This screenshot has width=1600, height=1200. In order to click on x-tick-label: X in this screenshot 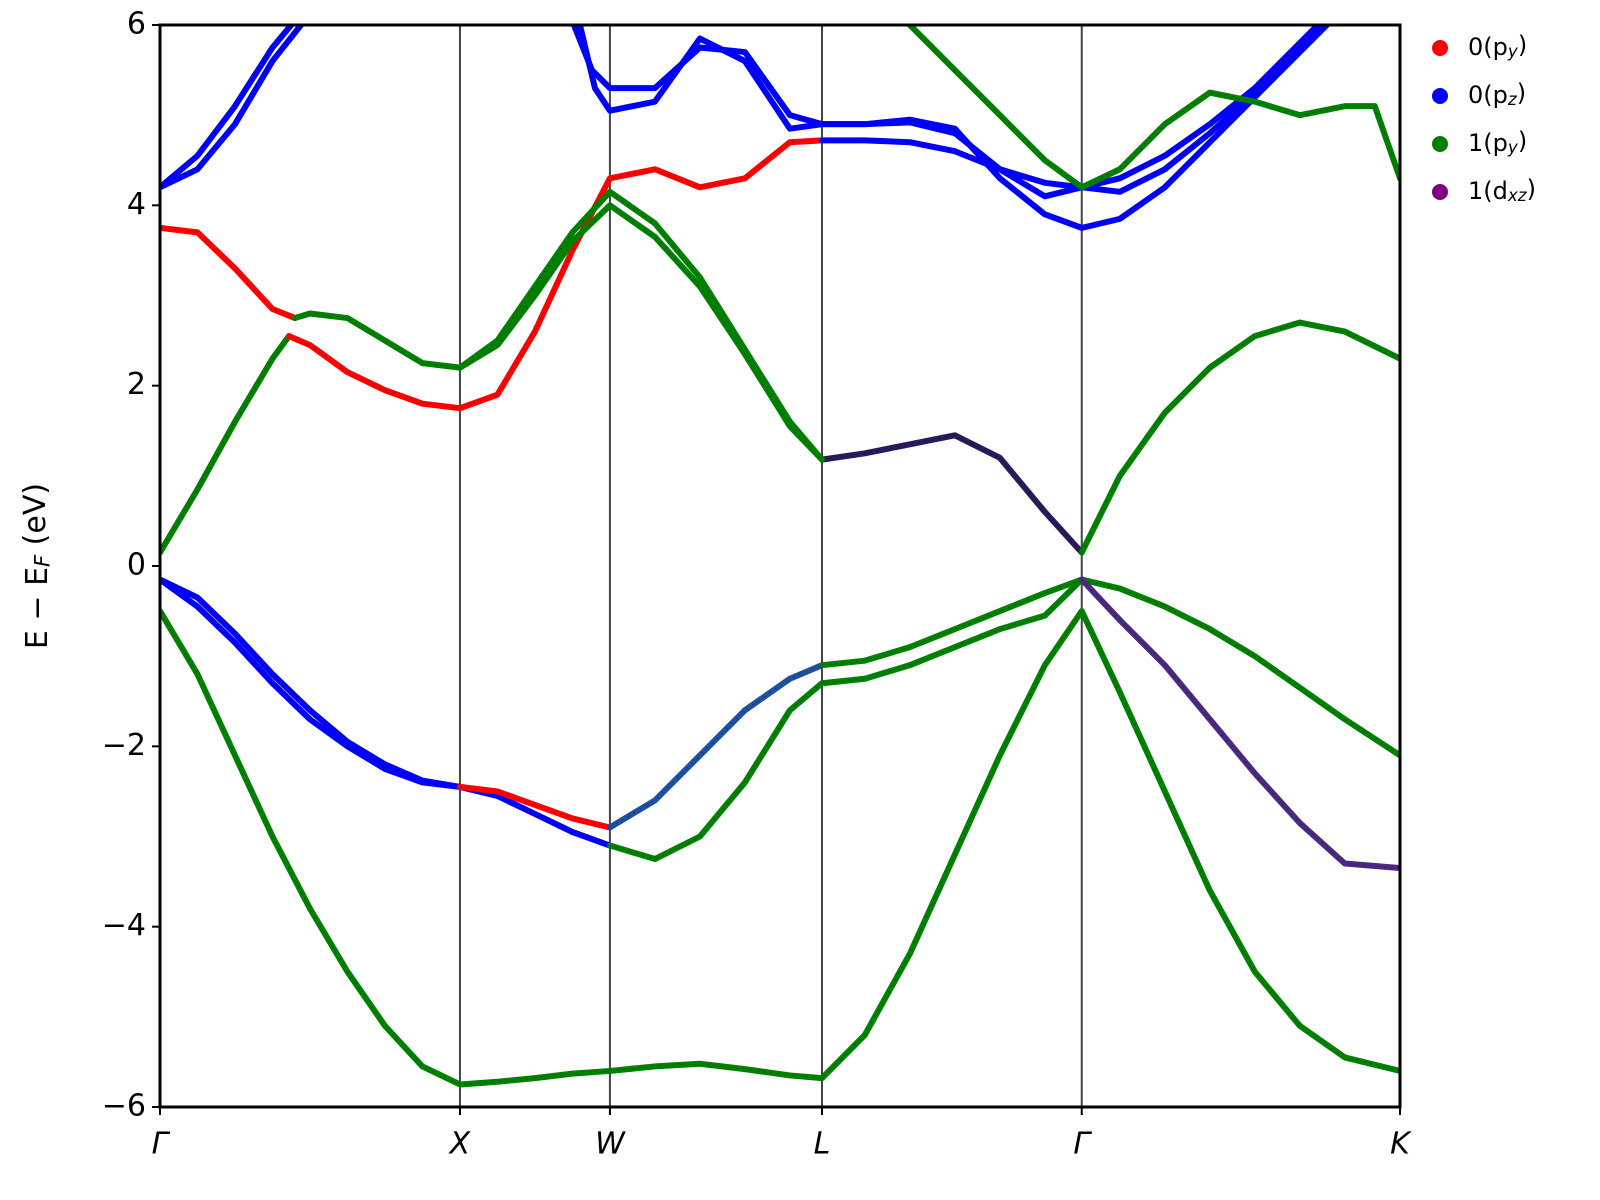, I will do `click(460, 1144)`.